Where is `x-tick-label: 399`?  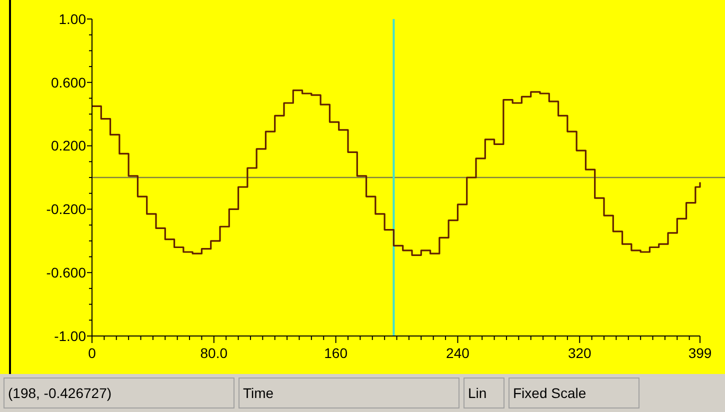 x-tick-label: 399 is located at coordinates (700, 353).